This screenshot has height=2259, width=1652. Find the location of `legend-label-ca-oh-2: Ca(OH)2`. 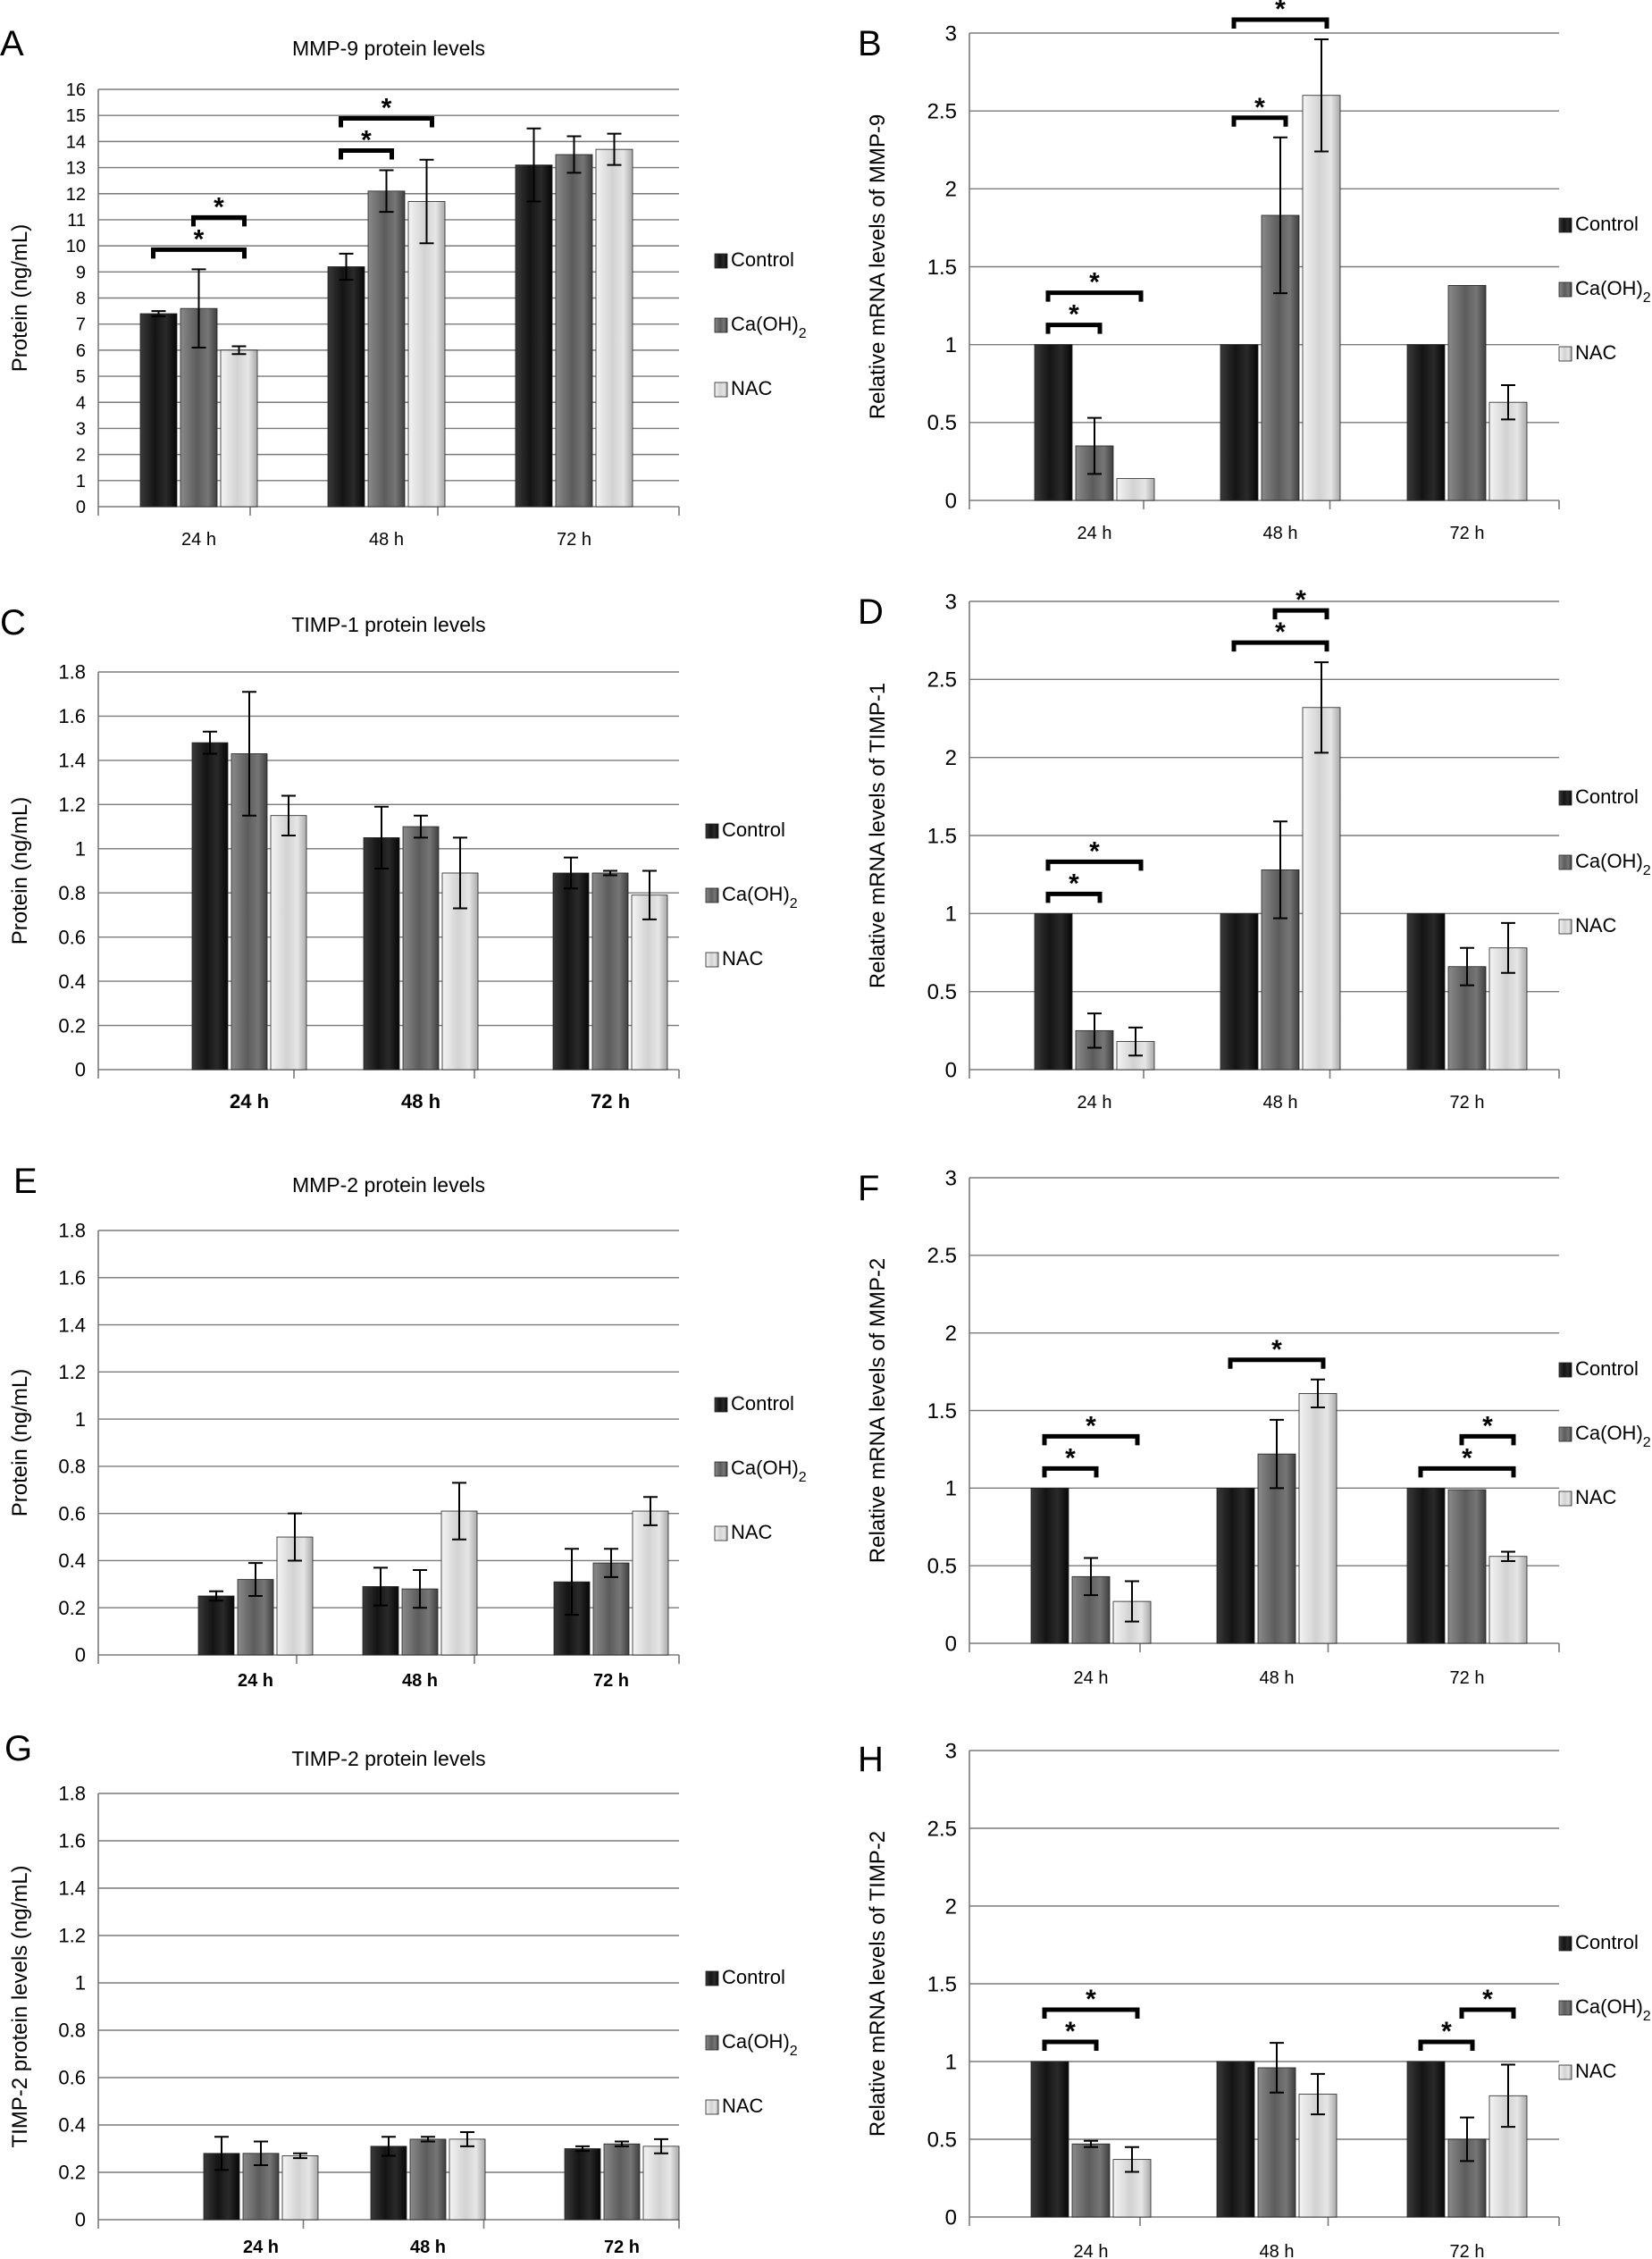

legend-label-ca-oh-2: Ca(OH)2 is located at coordinates (769, 327).